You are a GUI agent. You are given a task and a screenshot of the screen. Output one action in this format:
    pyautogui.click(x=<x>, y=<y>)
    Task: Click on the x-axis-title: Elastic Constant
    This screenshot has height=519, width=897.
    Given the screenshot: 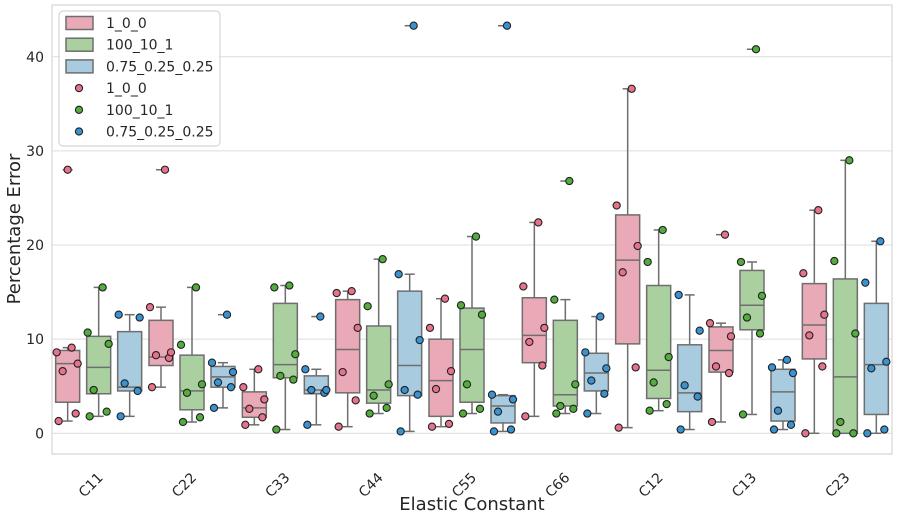 What is the action you would take?
    pyautogui.click(x=471, y=504)
    